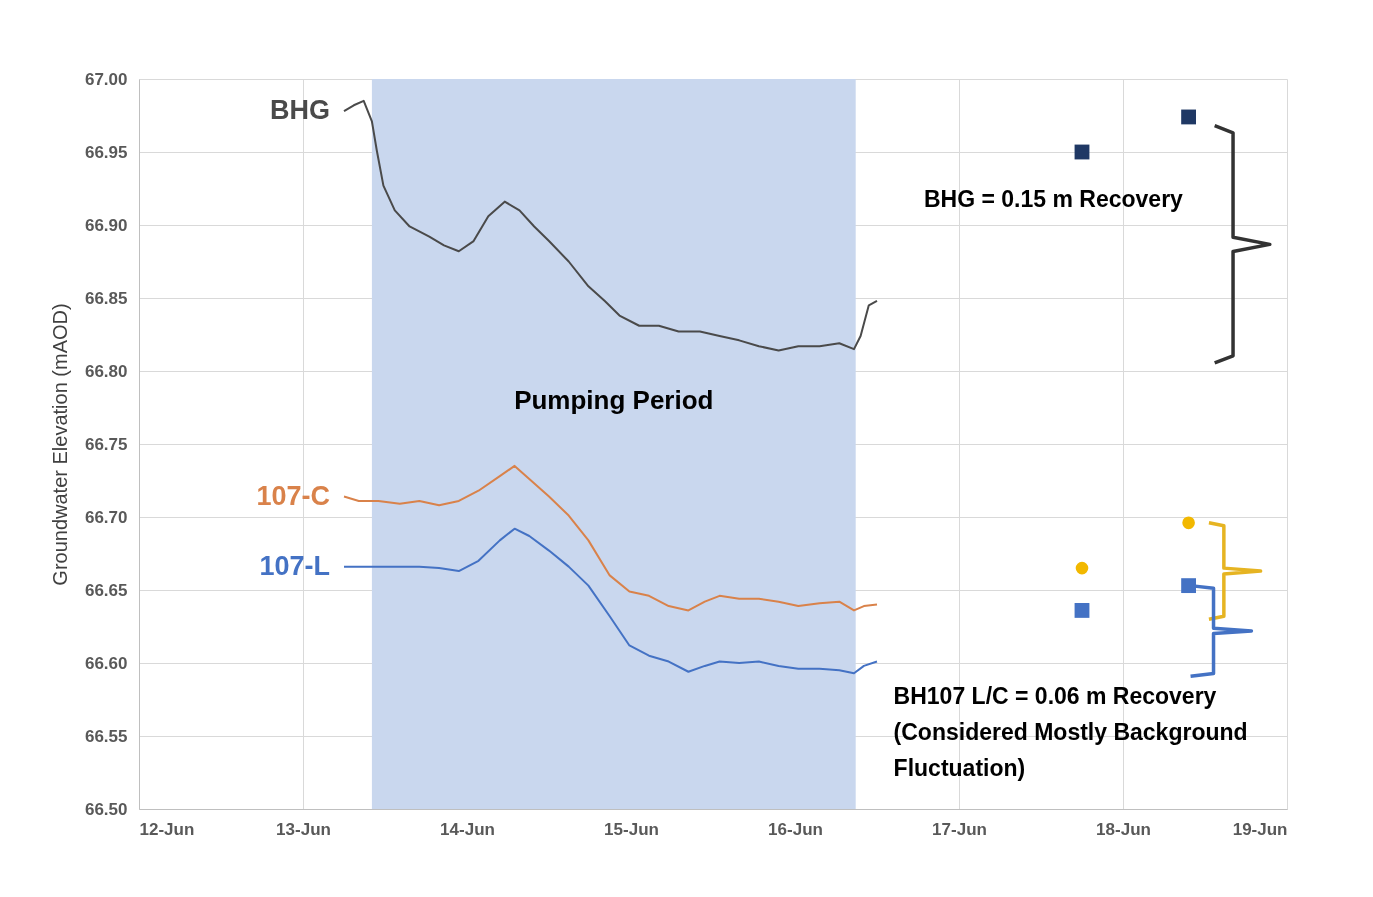 The width and height of the screenshot is (1373, 897). I want to click on x-tick-label: 14-Jun, so click(467, 829).